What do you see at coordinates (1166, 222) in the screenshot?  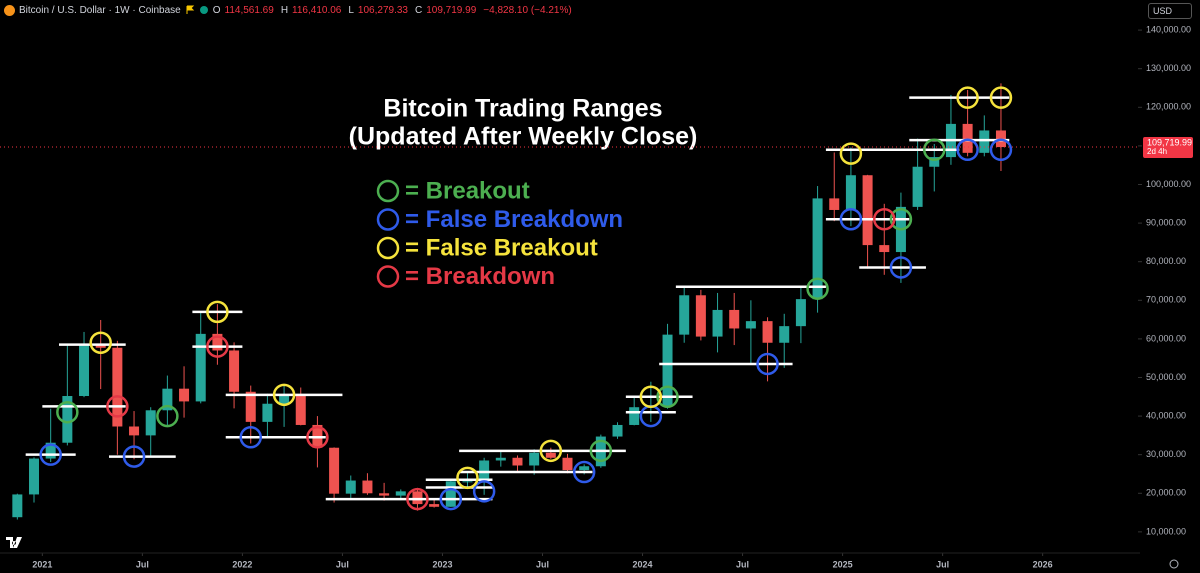 I see `y-tick-label: 90,000.00` at bounding box center [1166, 222].